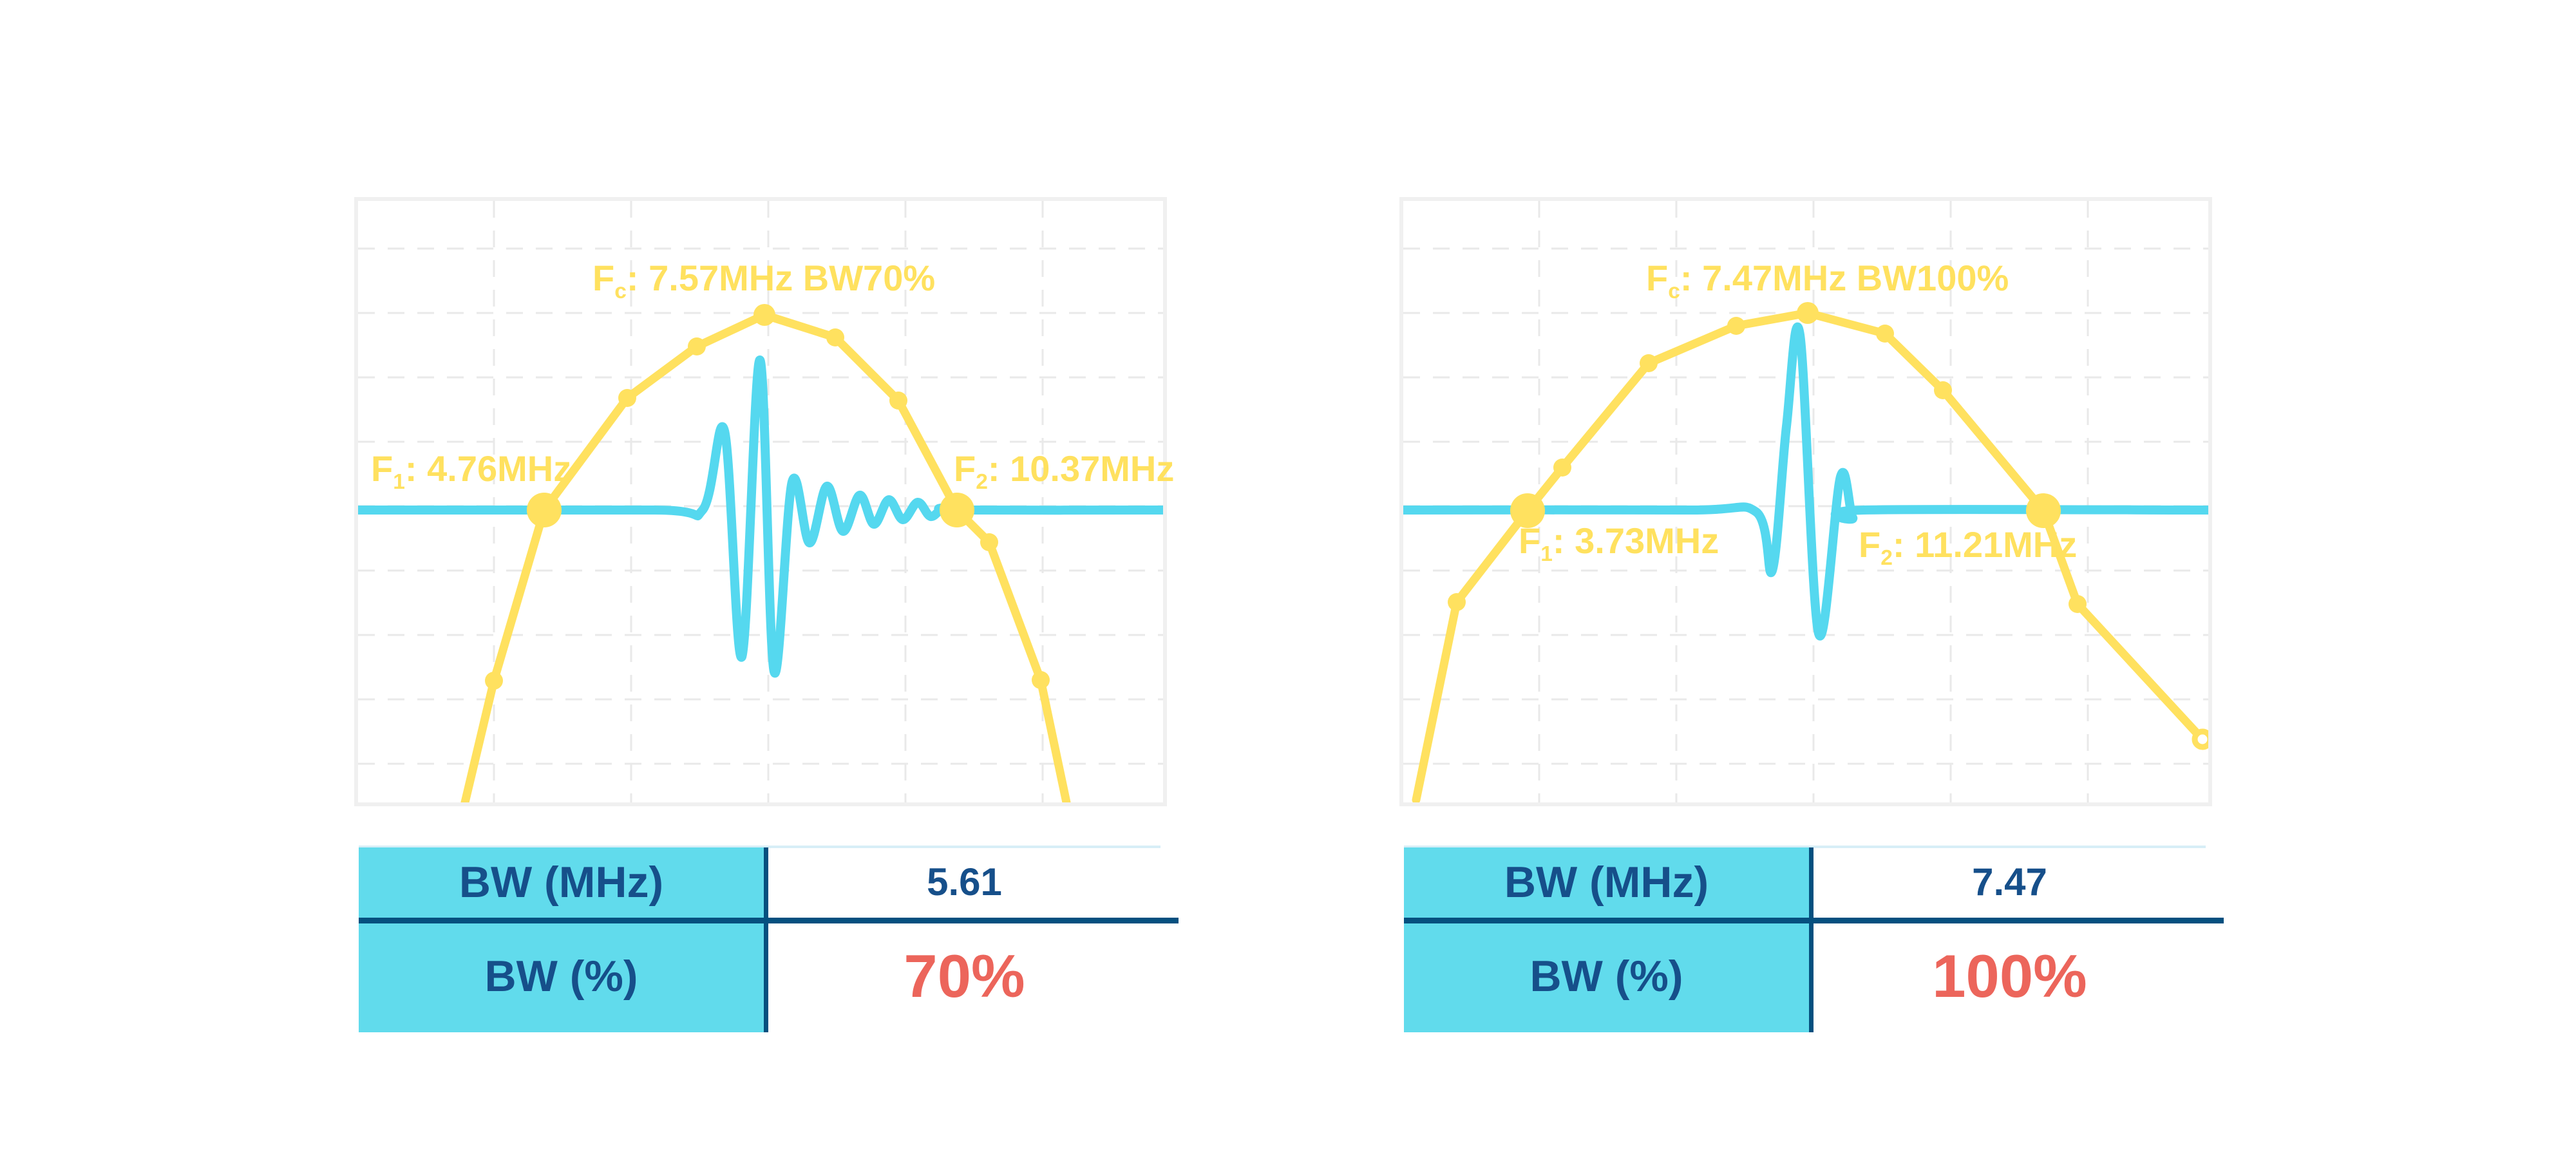  I want to click on table-row-value: 100%, so click(2010, 976).